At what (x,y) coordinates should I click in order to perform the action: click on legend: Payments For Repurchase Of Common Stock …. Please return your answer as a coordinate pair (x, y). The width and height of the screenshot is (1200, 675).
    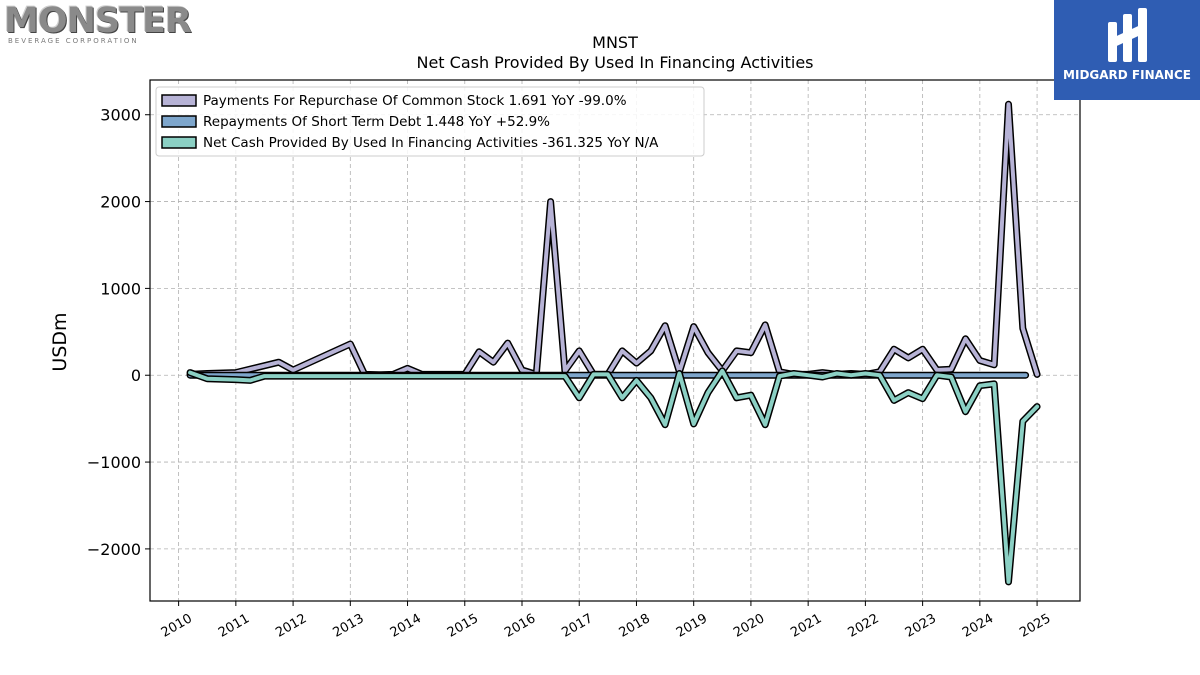
    Looking at the image, I should click on (430, 121).